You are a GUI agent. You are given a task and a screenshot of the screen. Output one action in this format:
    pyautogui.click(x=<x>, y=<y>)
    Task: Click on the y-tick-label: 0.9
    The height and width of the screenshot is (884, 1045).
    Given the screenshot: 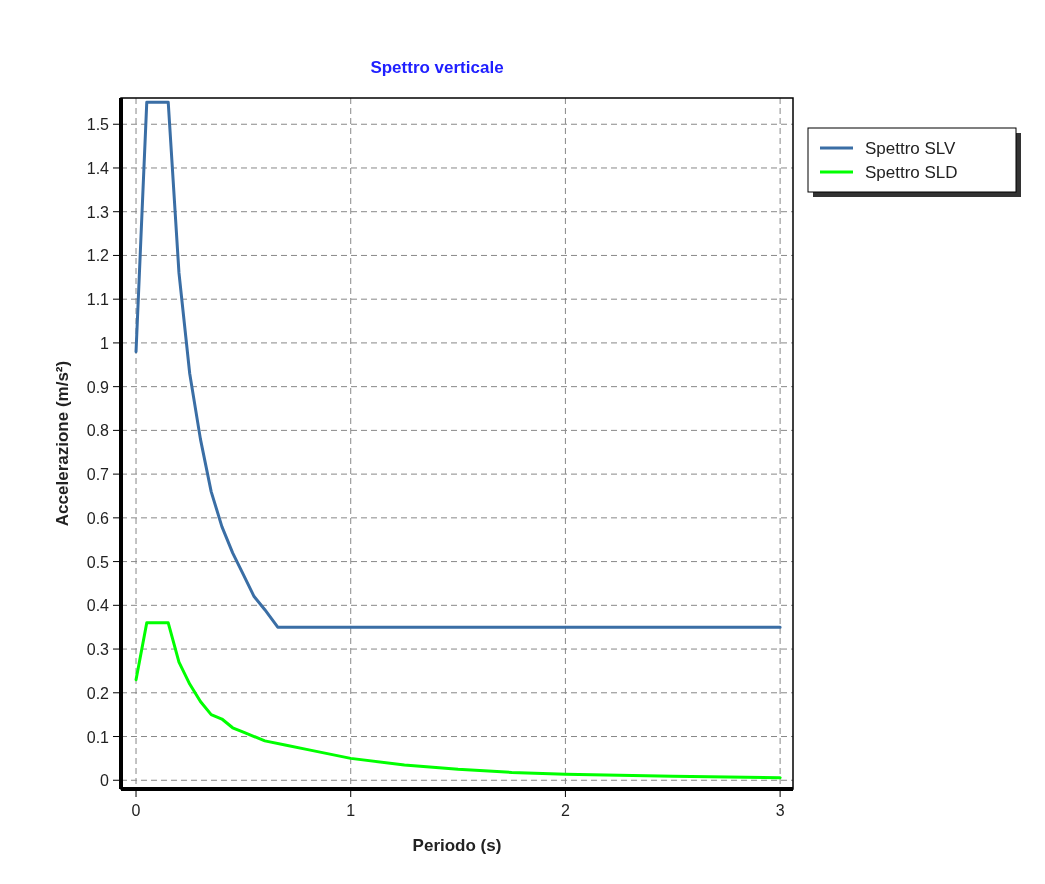 What is the action you would take?
    pyautogui.click(x=98, y=387)
    